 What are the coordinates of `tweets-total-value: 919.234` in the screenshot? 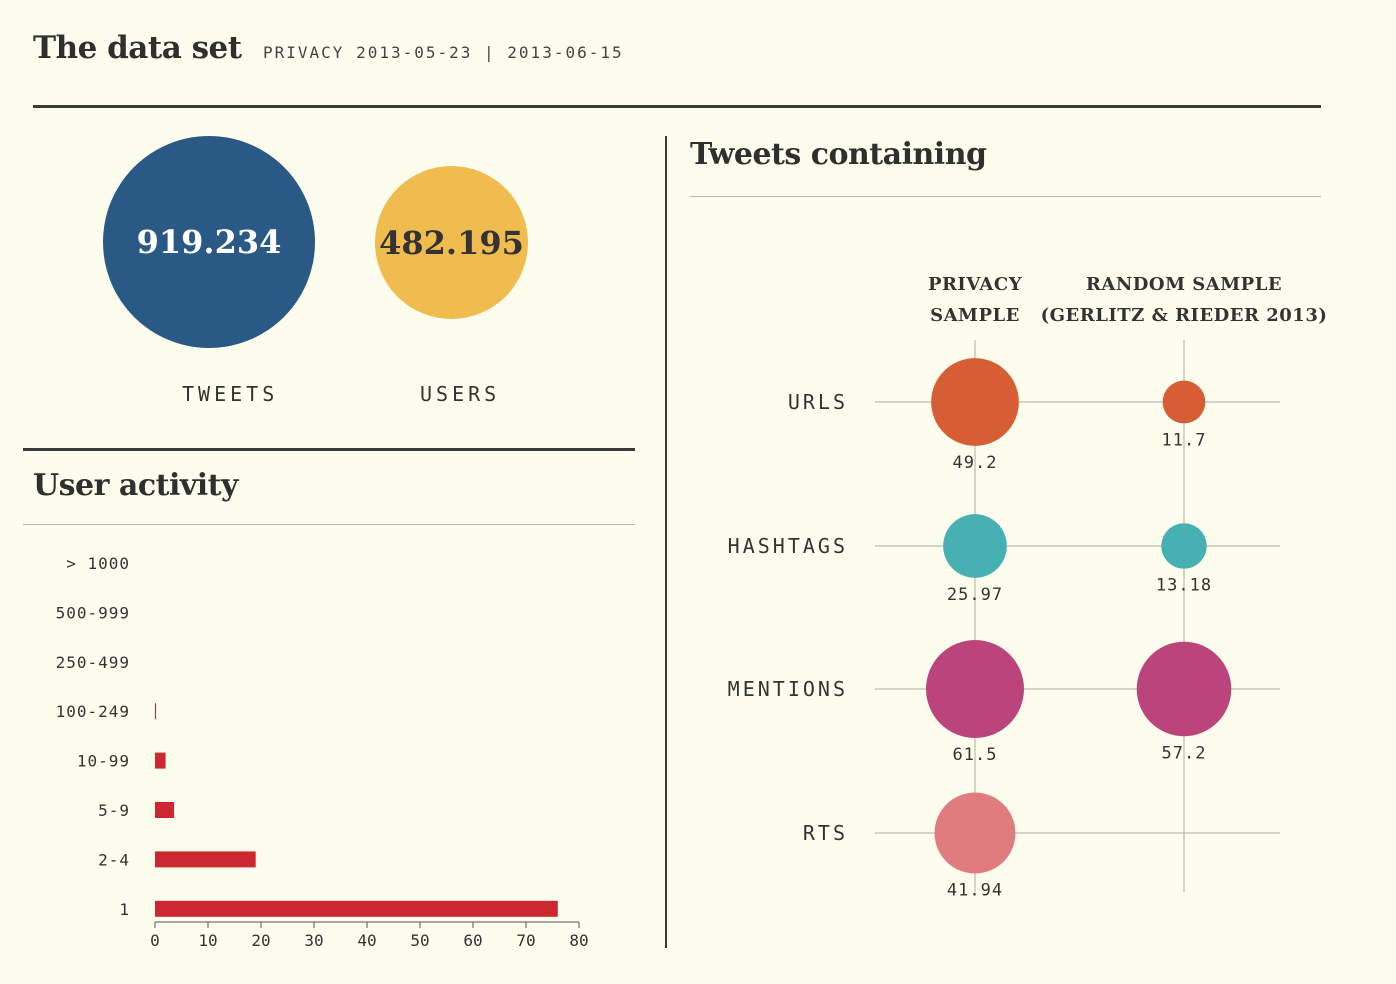 It's located at (209, 242).